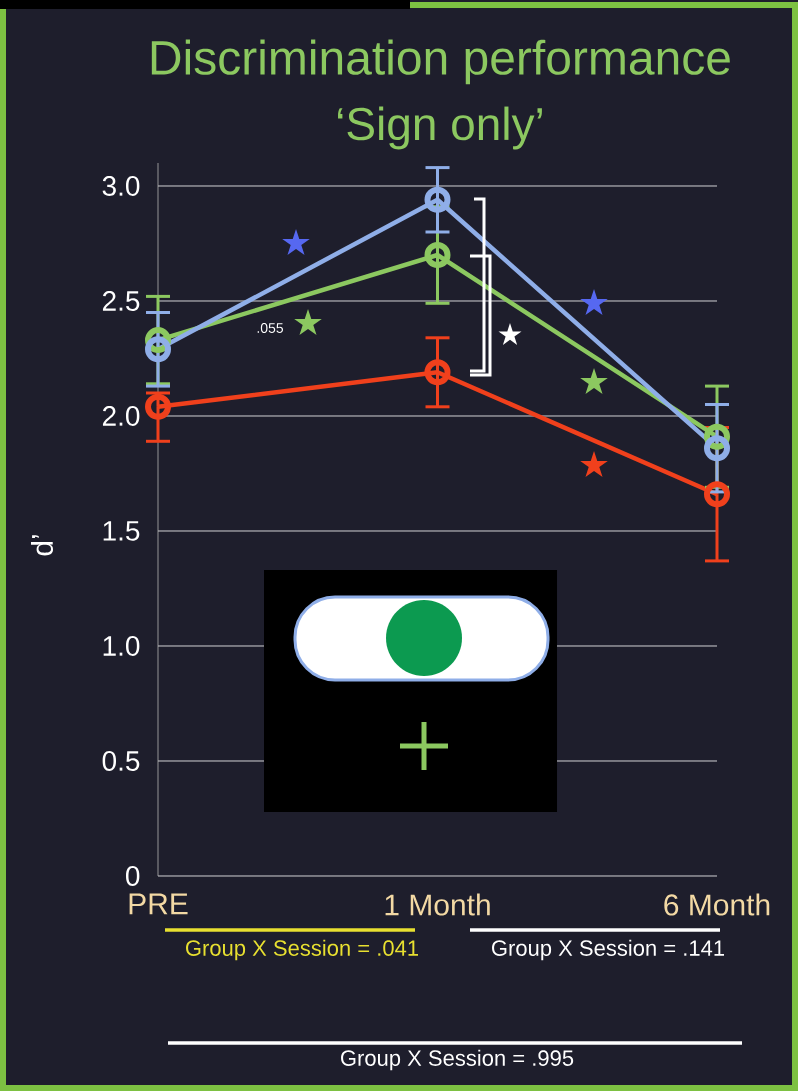 The image size is (798, 1091). What do you see at coordinates (121, 186) in the screenshot?
I see `y-tick-label: 3.0` at bounding box center [121, 186].